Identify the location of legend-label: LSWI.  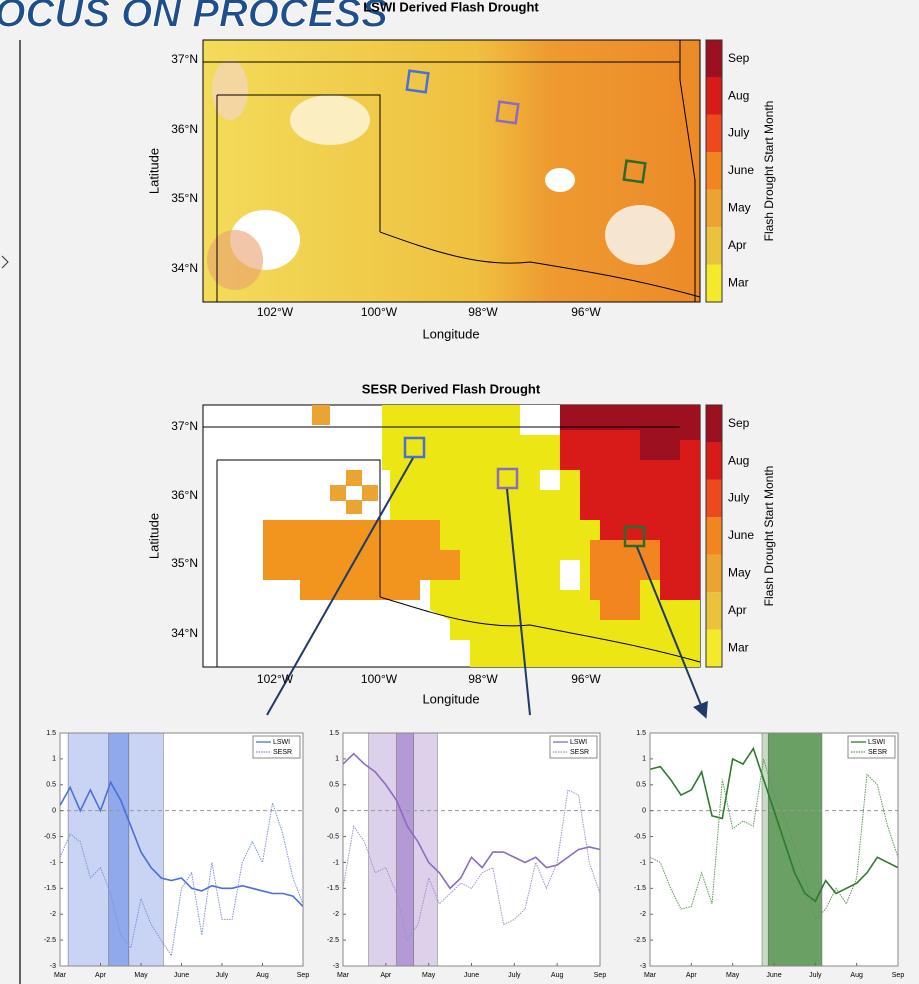
(876, 742).